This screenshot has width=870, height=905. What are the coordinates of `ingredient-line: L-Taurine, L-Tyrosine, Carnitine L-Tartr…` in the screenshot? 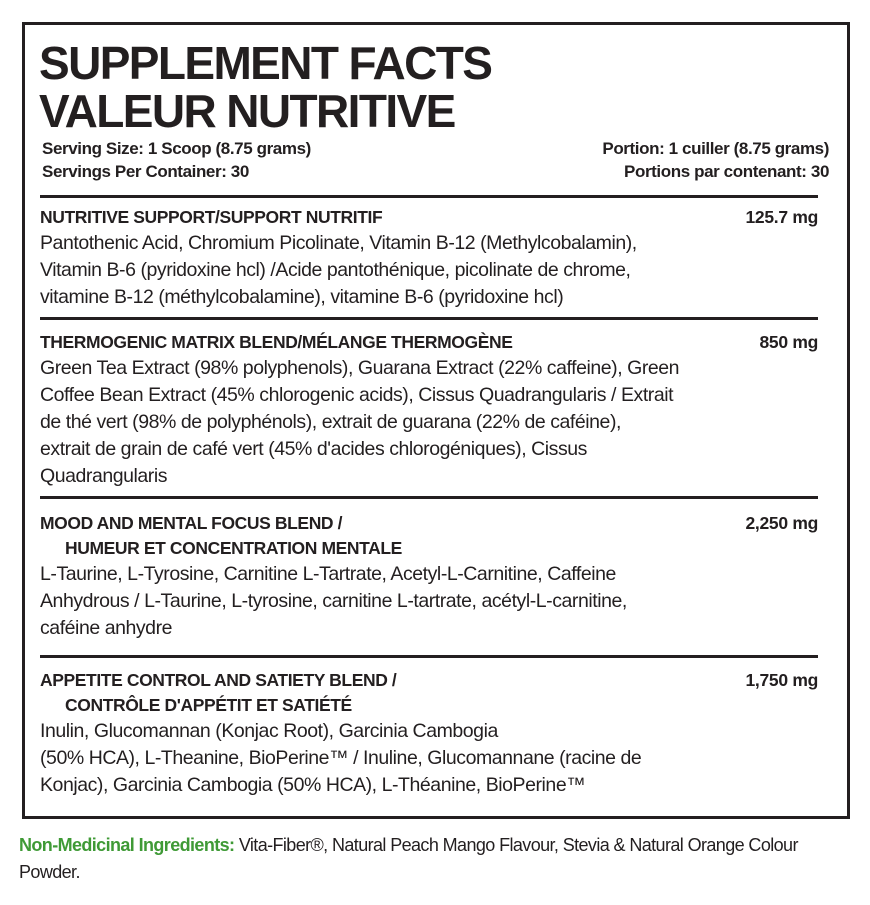 It's located at (328, 574).